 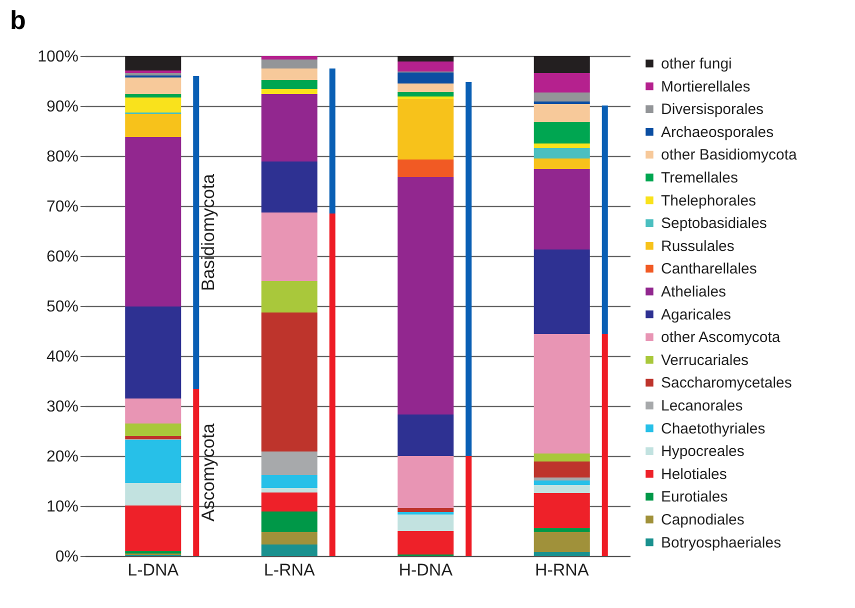 What do you see at coordinates (705, 360) in the screenshot?
I see `legend-label: Verrucariales` at bounding box center [705, 360].